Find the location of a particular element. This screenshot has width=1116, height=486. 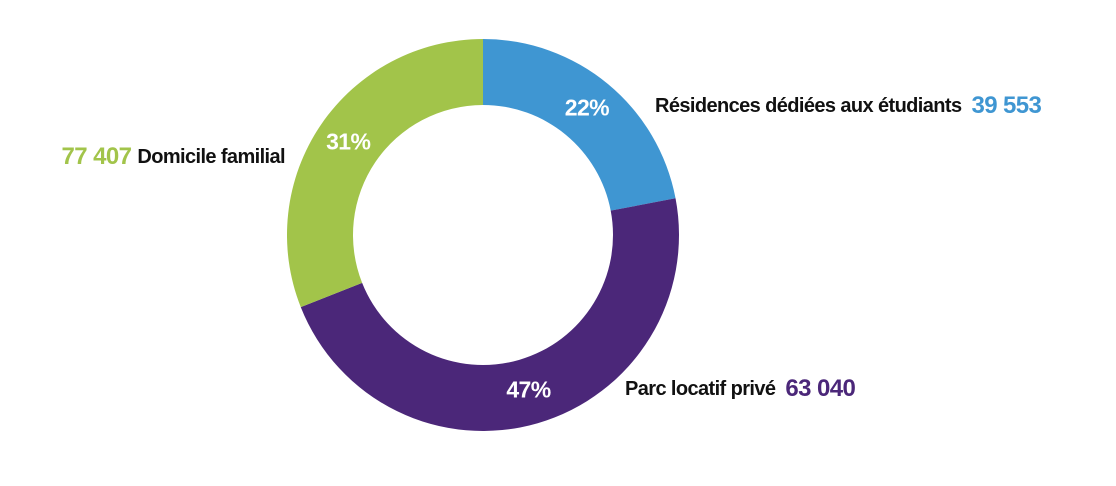

count-label: 63 040 is located at coordinates (820, 388).